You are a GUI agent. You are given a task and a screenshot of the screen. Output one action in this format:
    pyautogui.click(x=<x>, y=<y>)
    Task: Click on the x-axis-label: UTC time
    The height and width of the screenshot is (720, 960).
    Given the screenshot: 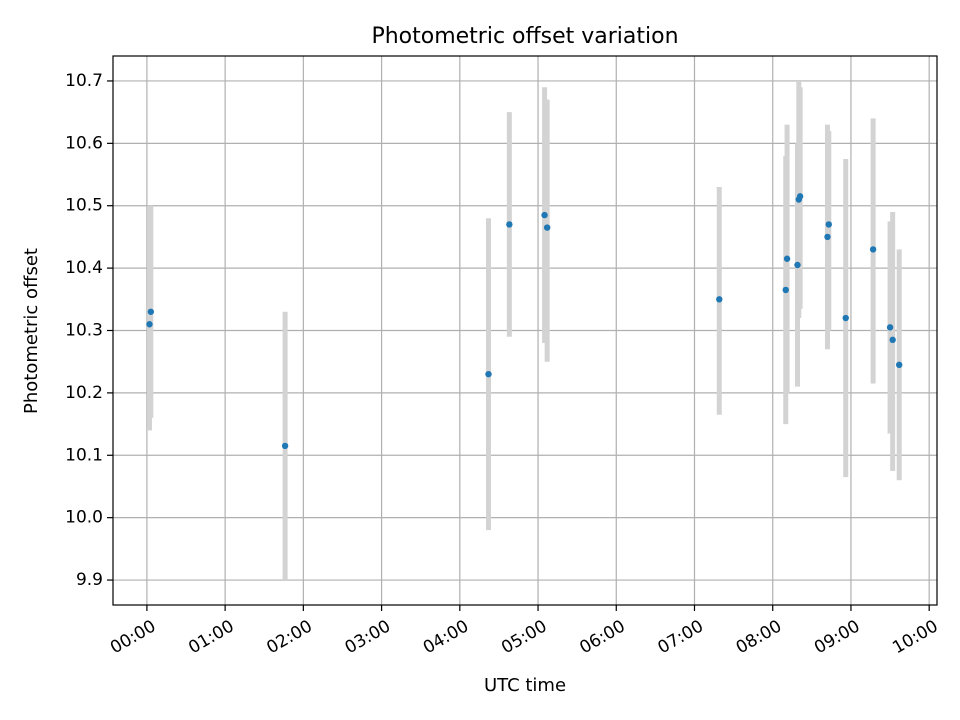 What is the action you would take?
    pyautogui.click(x=525, y=685)
    